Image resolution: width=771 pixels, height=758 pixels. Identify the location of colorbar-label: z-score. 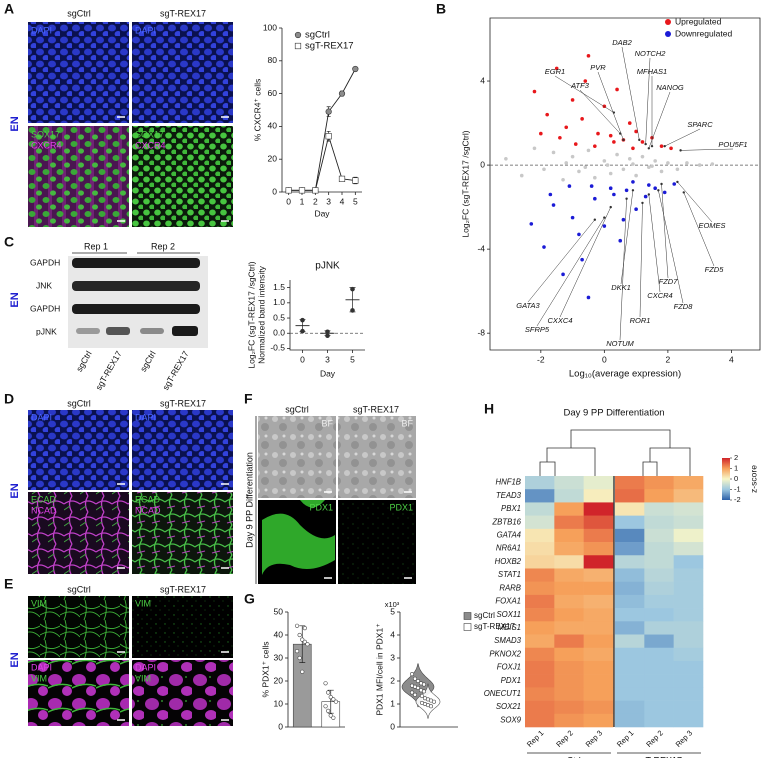
(753, 479).